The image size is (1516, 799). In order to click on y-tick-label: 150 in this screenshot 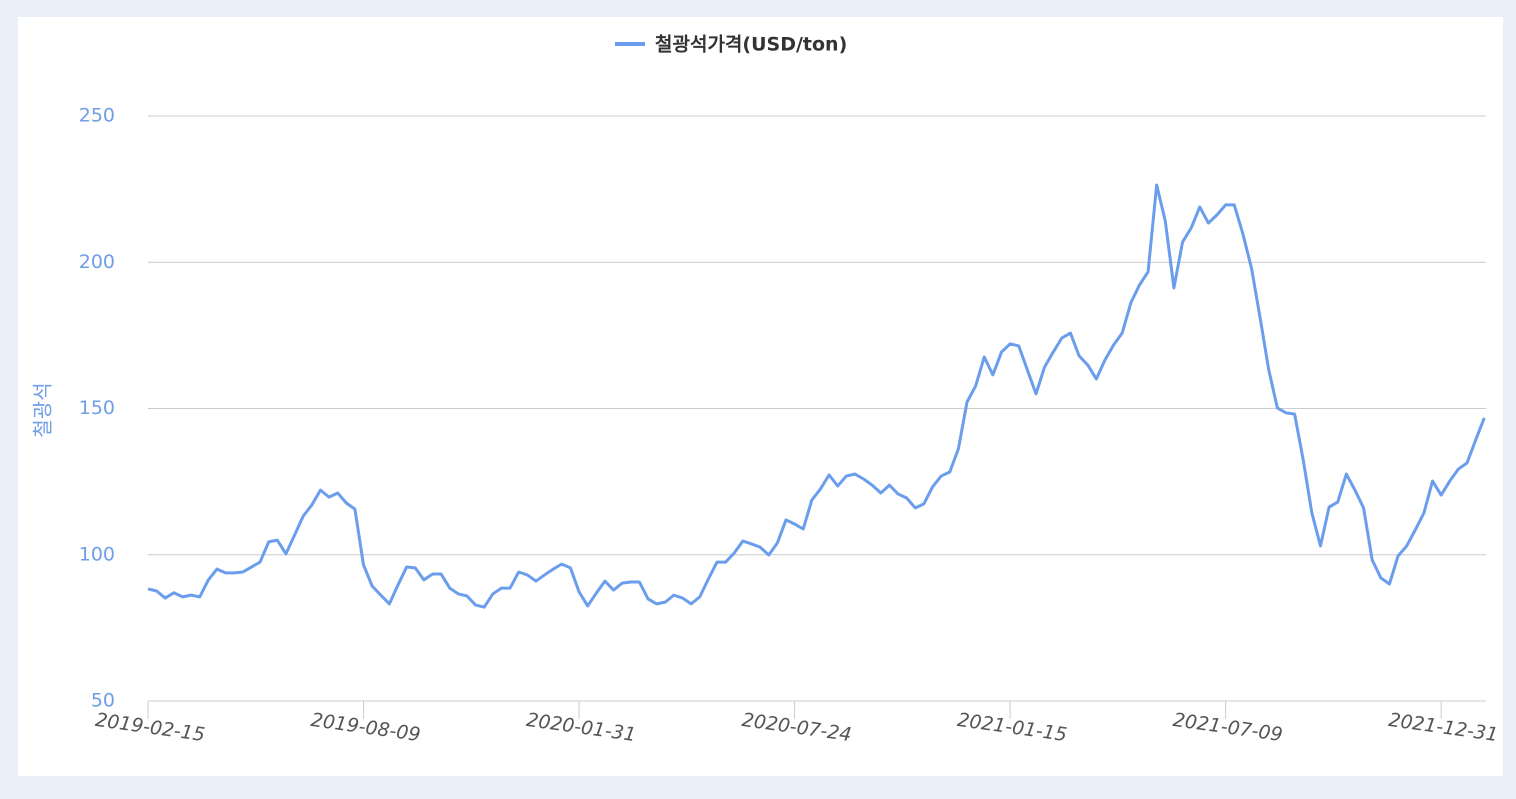, I will do `click(97, 408)`.